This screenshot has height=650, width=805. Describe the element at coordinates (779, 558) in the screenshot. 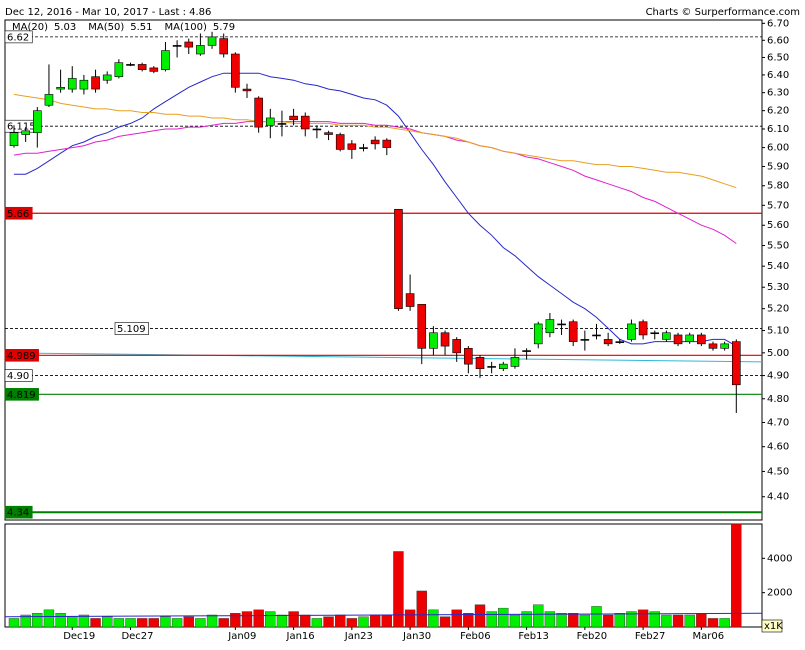

I see `volume-tick-label: 4000` at that location.